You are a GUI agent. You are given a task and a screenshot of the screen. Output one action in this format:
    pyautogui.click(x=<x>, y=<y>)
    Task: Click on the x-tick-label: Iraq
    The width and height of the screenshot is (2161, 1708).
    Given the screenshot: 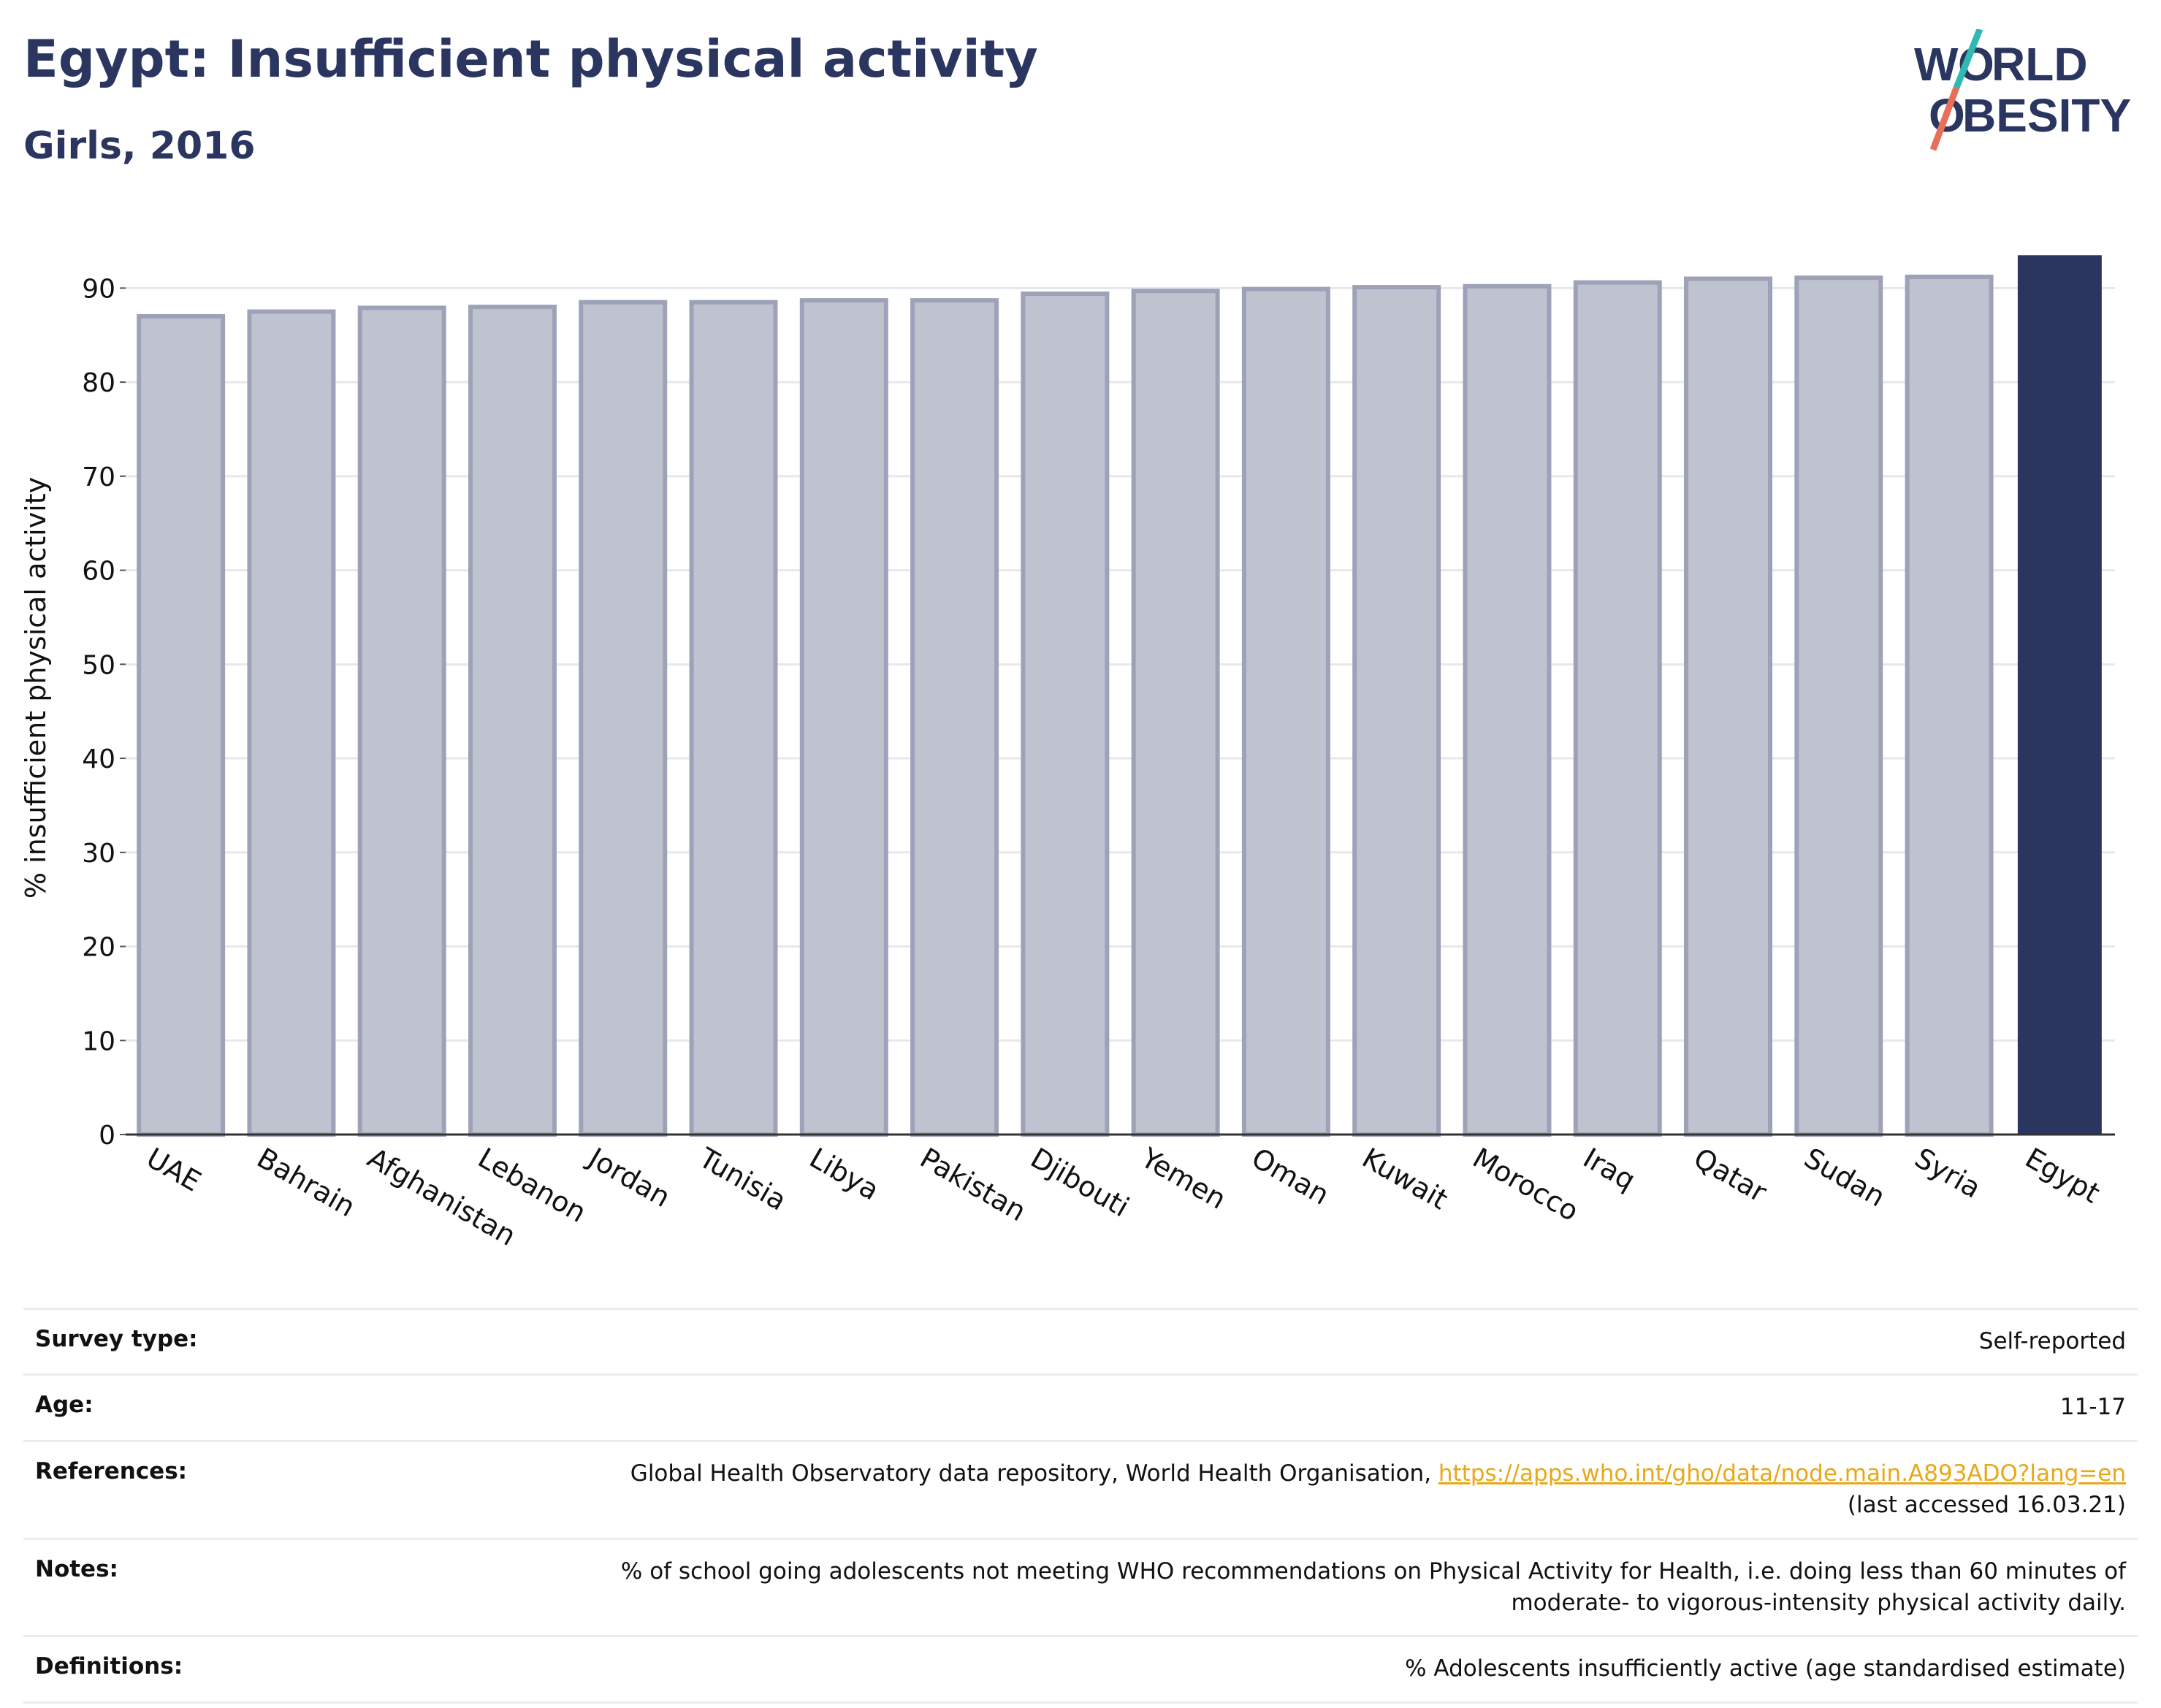 What is the action you would take?
    pyautogui.click(x=1609, y=1169)
    